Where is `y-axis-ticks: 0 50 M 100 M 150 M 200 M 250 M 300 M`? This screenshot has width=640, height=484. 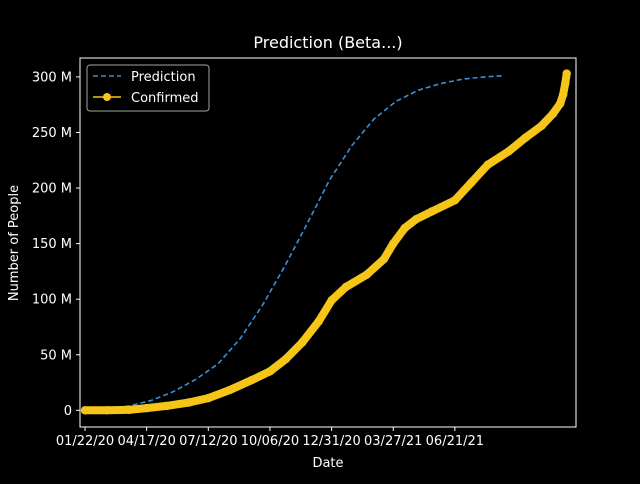 y-axis-ticks: 0 50 M 100 M 150 M 200 M 250 M 300 M is located at coordinates (56, 244).